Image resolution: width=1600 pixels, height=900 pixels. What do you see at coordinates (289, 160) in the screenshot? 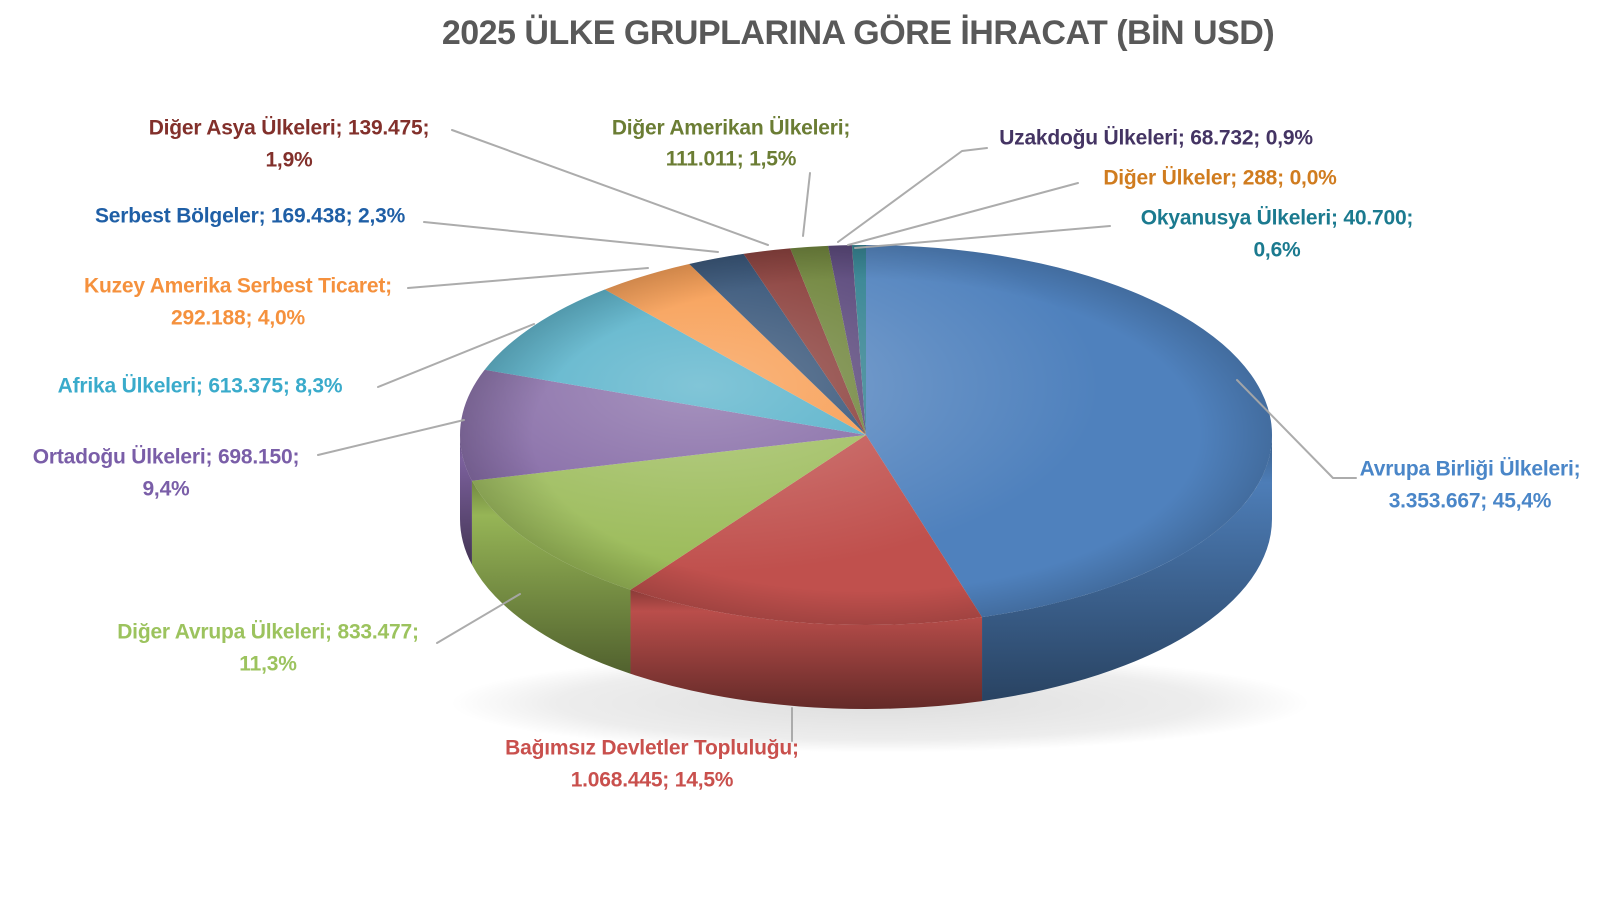
I see `slice-label-diger-asya-line2: 1,9%` at bounding box center [289, 160].